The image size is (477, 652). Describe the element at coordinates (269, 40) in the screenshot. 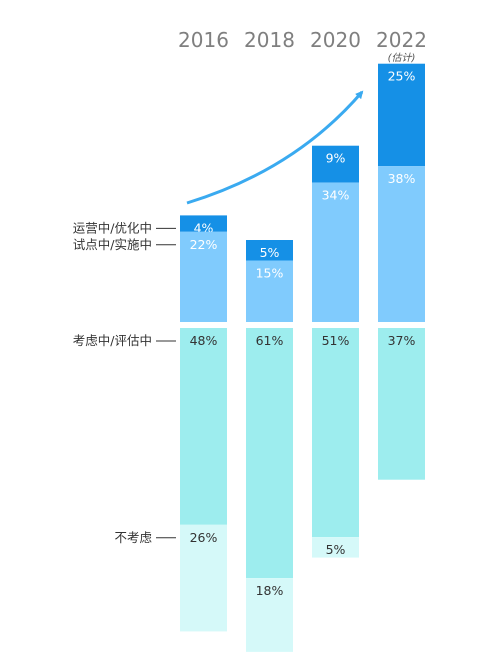

I see `year-label-2018: 2018` at that location.